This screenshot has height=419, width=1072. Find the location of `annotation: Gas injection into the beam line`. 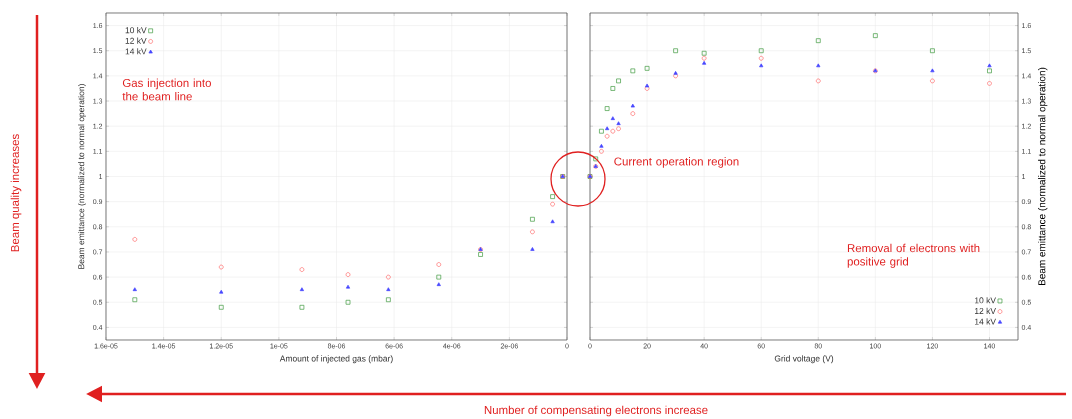

annotation: Gas injection into the beam line is located at coordinates (166, 89).